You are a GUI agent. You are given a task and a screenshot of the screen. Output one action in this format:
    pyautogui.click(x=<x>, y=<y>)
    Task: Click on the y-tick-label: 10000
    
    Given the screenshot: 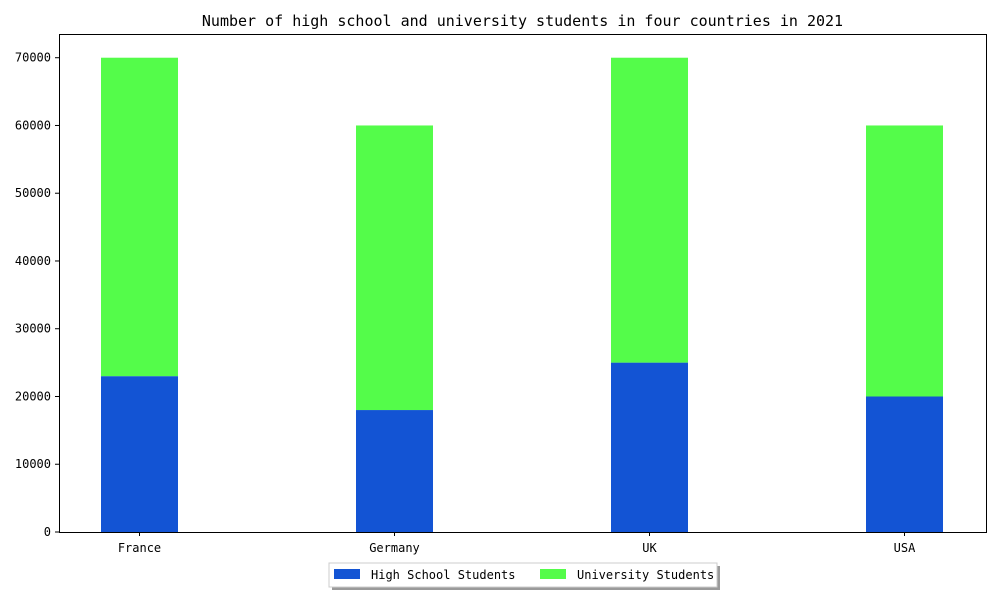 What is the action you would take?
    pyautogui.click(x=33, y=464)
    